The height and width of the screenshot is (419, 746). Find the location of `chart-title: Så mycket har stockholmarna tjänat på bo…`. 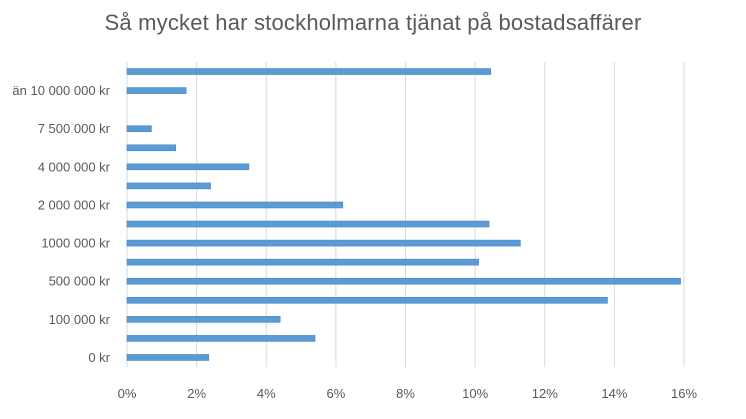

chart-title: Så mycket har stockholmarna tjänat på bo… is located at coordinates (373, 22).